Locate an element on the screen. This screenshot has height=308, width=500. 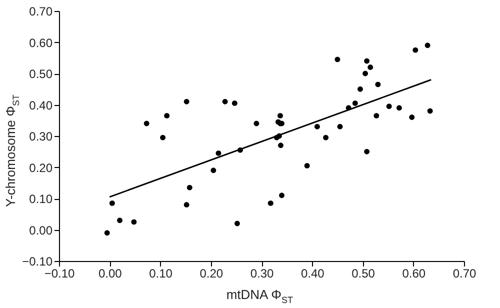
x-tick-label: 0.20 is located at coordinates (212, 273).